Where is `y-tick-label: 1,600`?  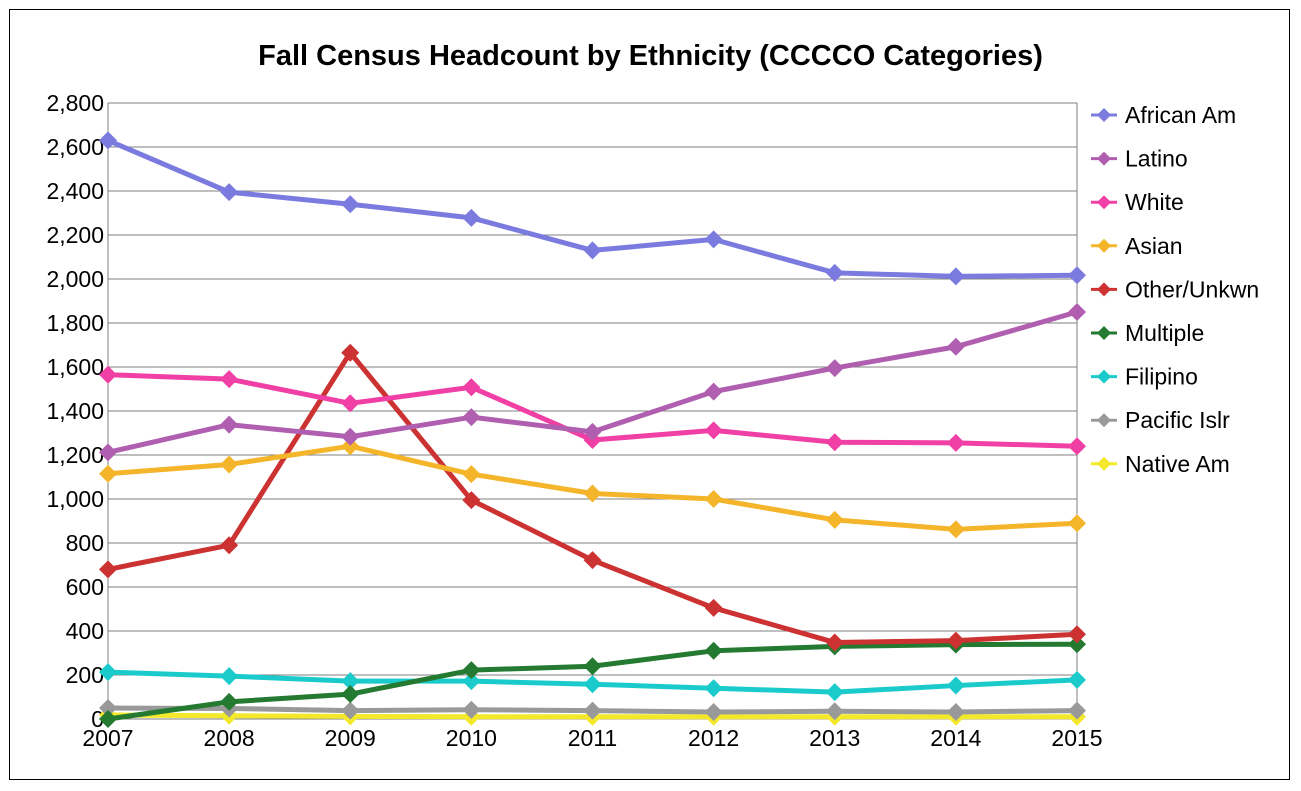
y-tick-label: 1,600 is located at coordinates (75, 367).